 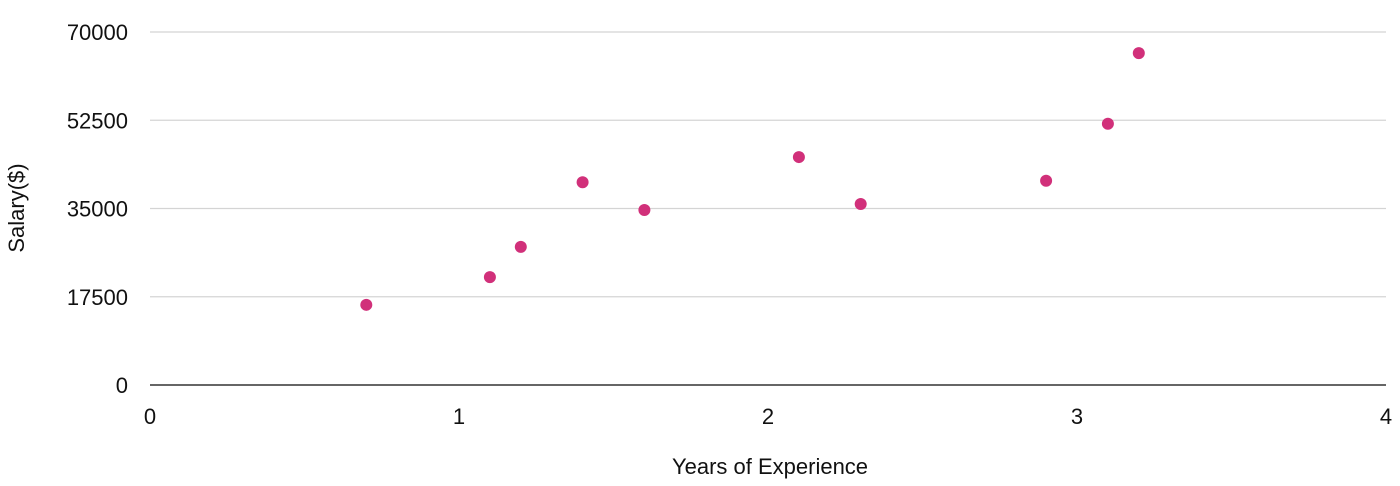 I want to click on x-tick-label: 2, so click(x=768, y=416).